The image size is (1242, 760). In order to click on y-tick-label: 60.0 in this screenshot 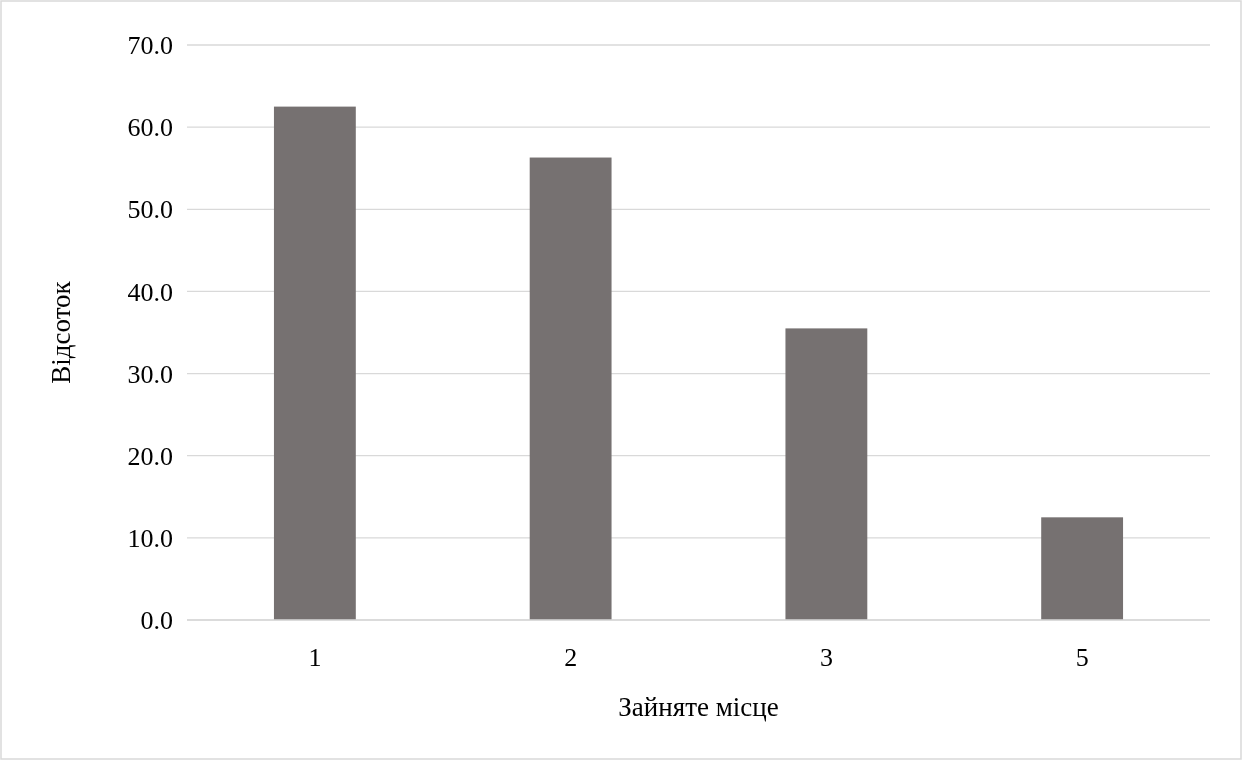, I will do `click(150, 128)`.